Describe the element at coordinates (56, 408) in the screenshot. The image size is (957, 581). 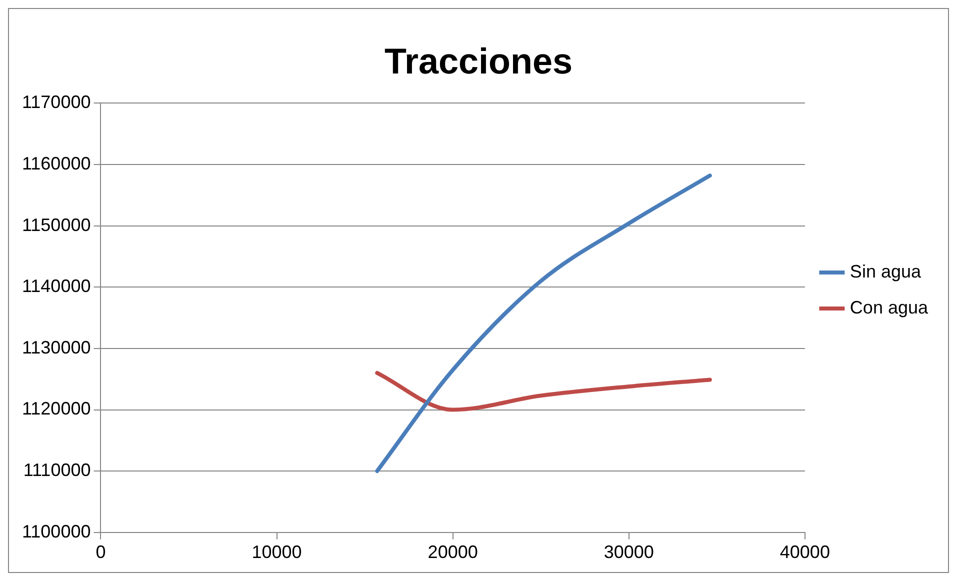
I see `y-tick-label: 1120000` at that location.